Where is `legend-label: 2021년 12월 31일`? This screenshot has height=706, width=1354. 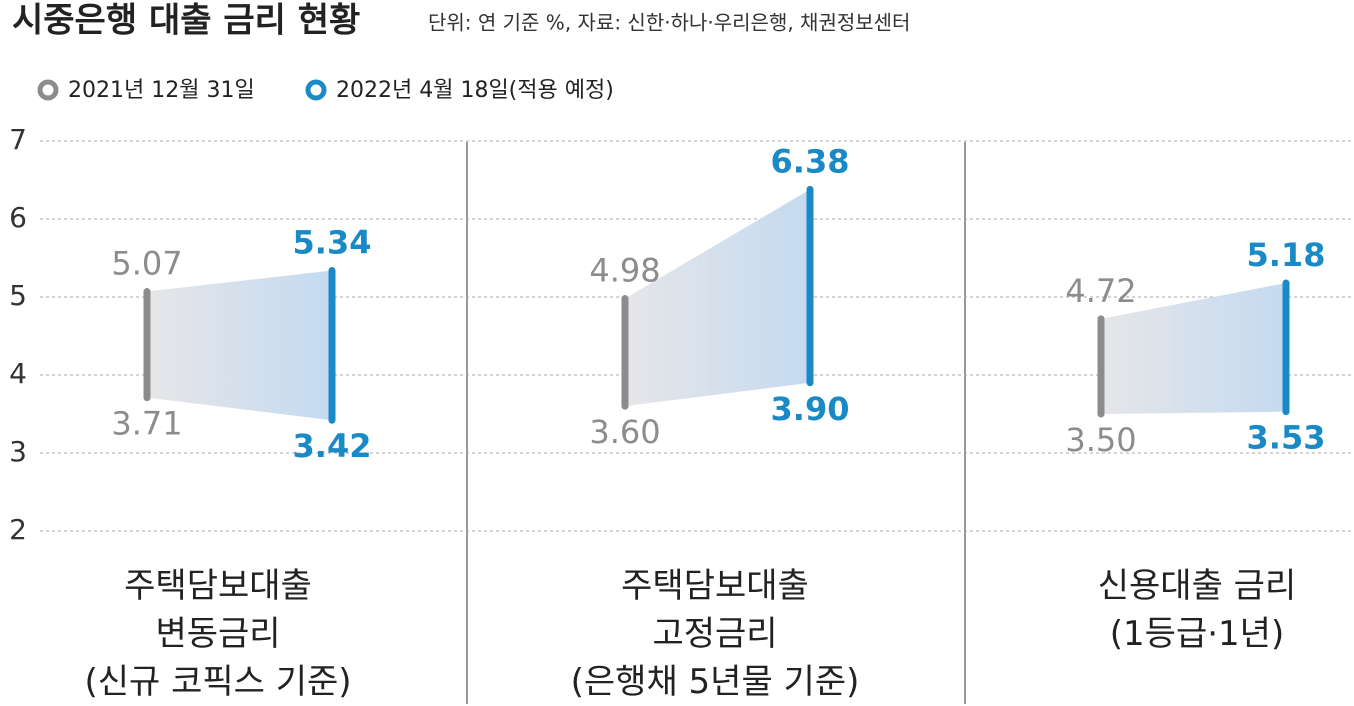 legend-label: 2021년 12월 31일 is located at coordinates (161, 90).